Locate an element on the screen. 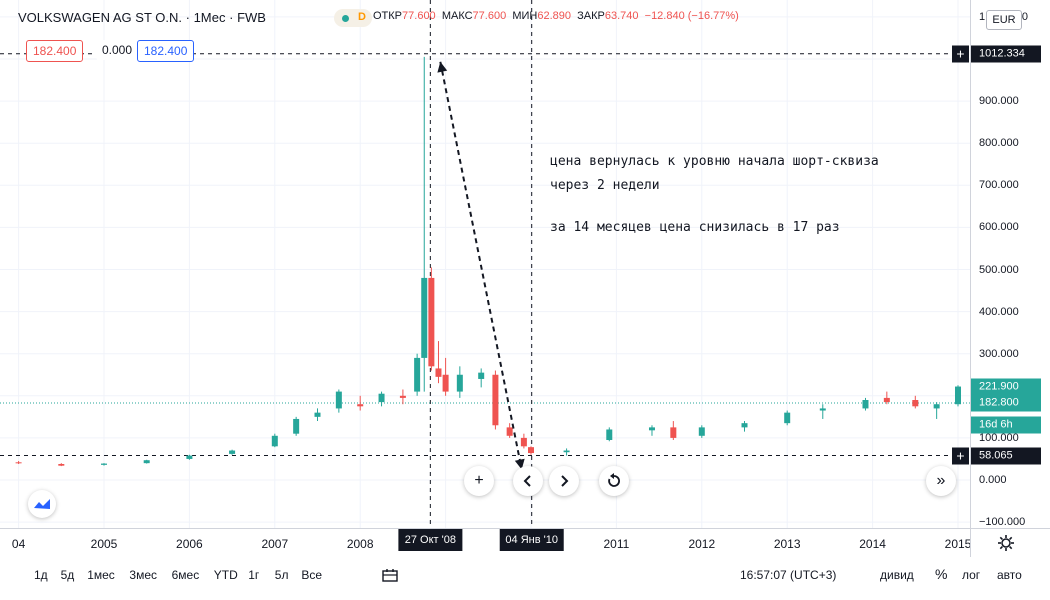 Image resolution: width=1050 pixels, height=600 pixels. tradingview-logo-icon is located at coordinates (42, 504).